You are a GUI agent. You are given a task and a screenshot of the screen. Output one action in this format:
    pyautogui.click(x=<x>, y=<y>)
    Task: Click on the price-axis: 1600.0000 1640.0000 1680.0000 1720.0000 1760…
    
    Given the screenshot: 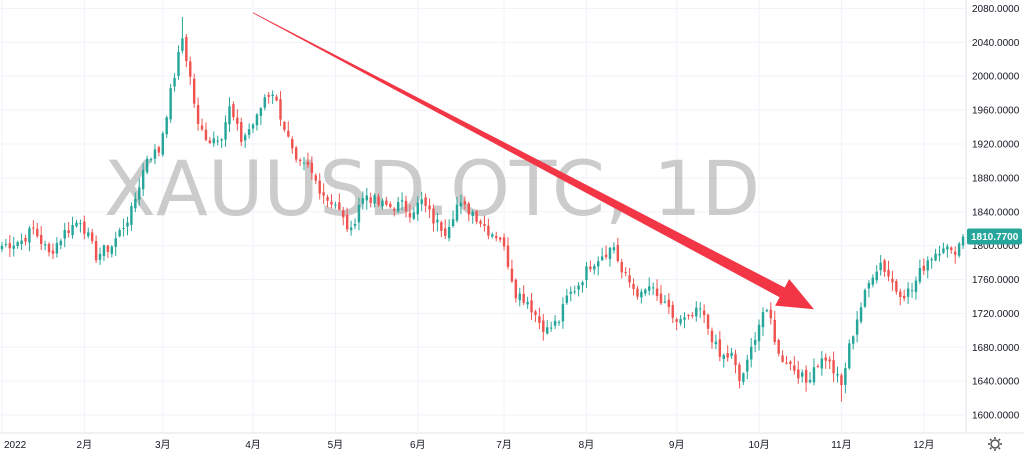 What is the action you would take?
    pyautogui.click(x=992, y=216)
    